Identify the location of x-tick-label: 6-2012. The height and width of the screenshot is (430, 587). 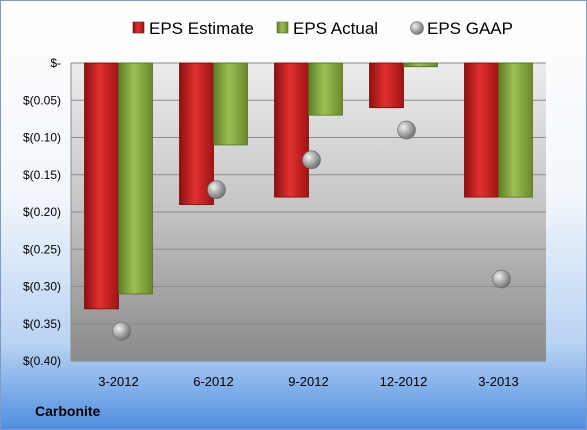
(213, 381).